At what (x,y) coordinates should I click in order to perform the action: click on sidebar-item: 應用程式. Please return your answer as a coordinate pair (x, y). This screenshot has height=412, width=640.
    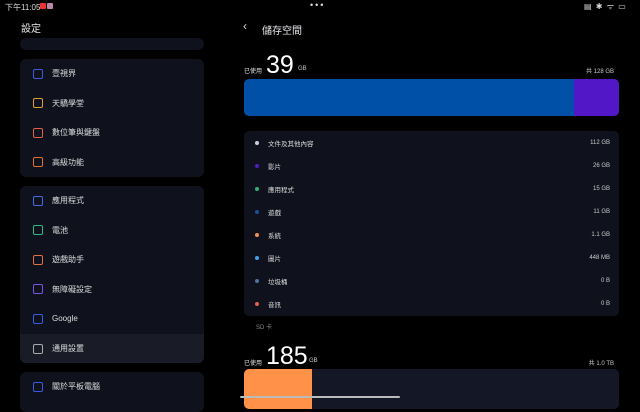
    Looking at the image, I should click on (112, 200).